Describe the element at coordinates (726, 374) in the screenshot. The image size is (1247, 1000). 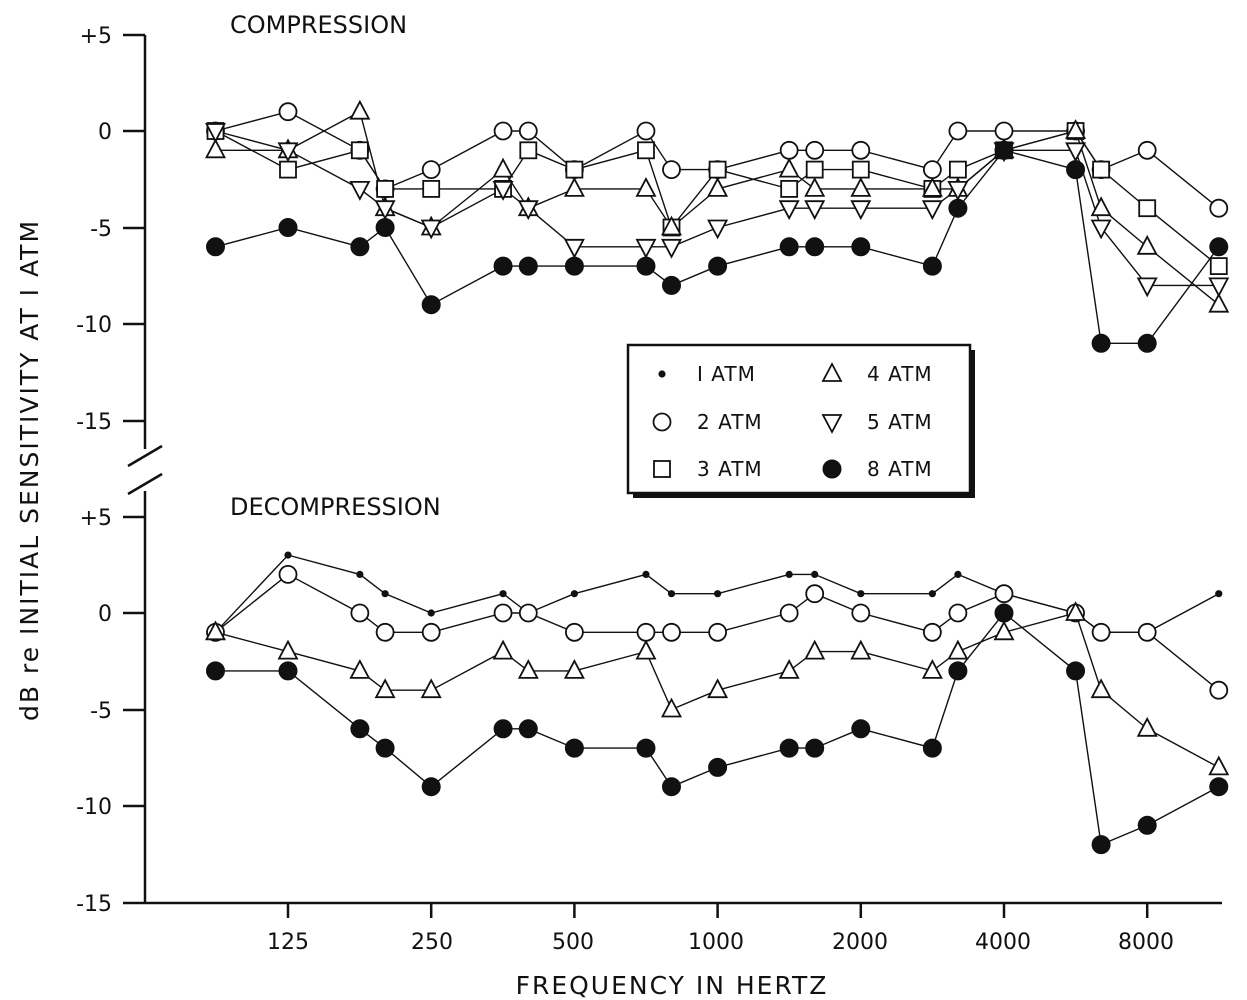
I see `legend-label: I ATM` at that location.